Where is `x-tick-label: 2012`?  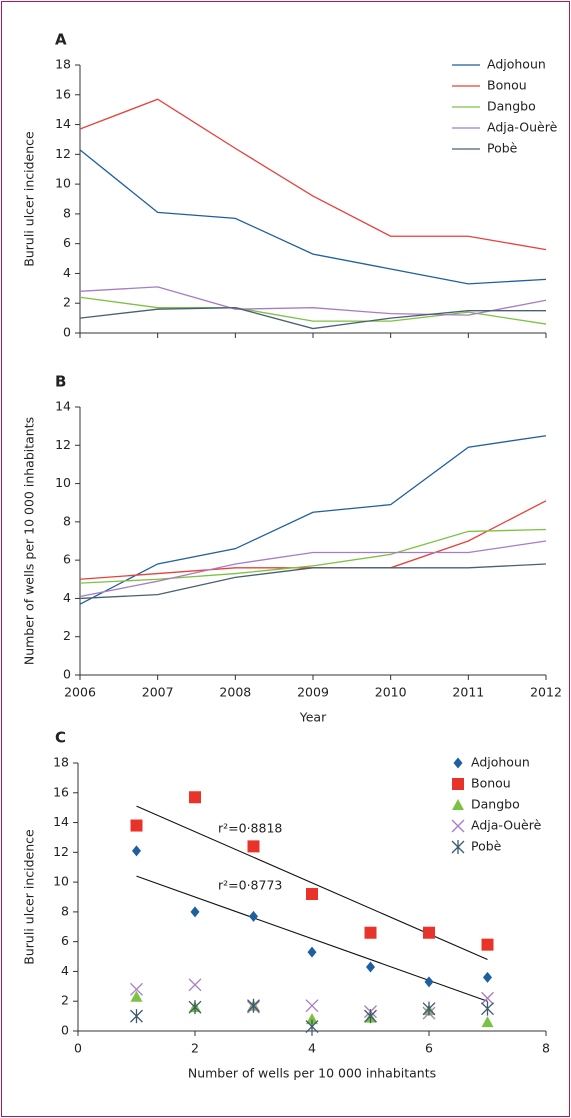
x-tick-label: 2012 is located at coordinates (546, 692).